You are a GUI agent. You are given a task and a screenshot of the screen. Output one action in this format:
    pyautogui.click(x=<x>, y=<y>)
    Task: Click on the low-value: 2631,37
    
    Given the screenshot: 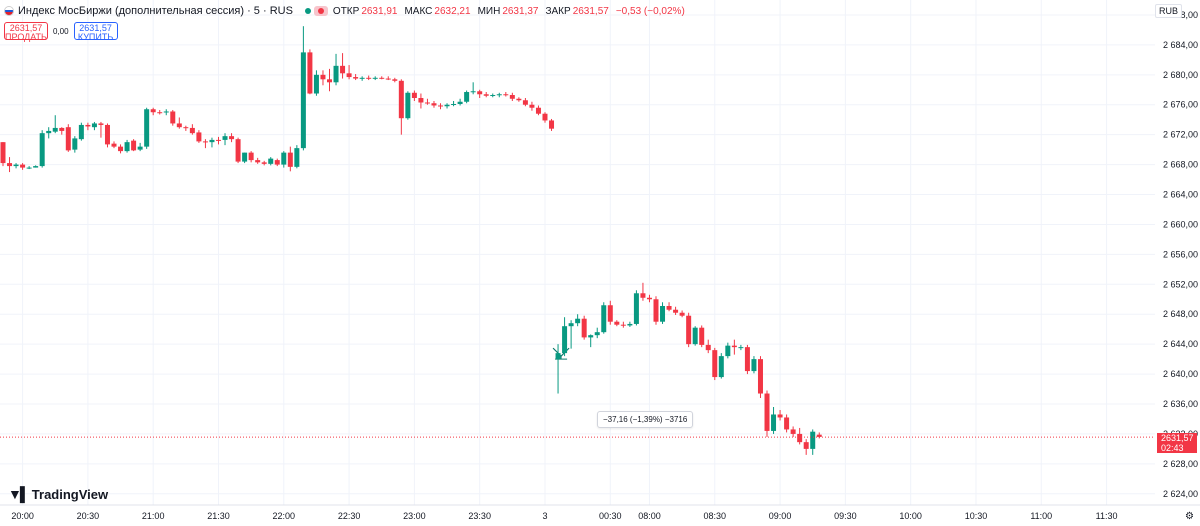 What is the action you would take?
    pyautogui.click(x=520, y=11)
    